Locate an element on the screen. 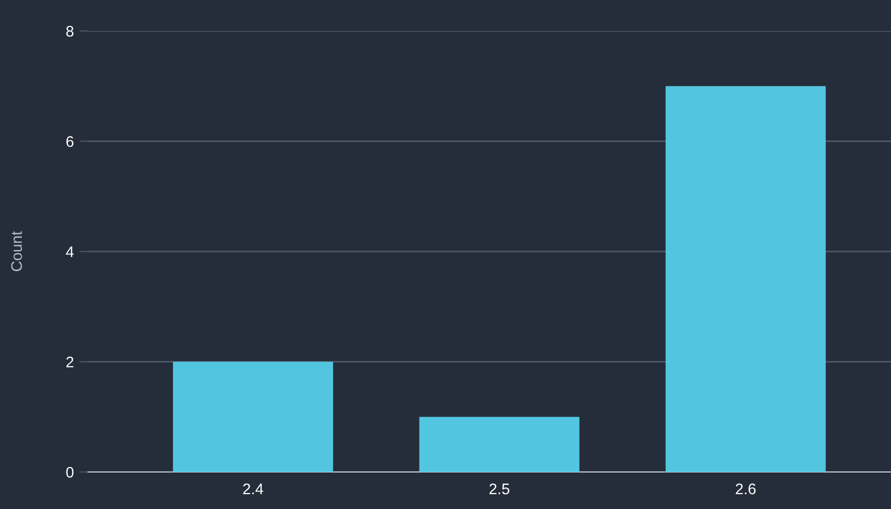 This screenshot has width=891, height=509. y-tick-label: 0 is located at coordinates (70, 472).